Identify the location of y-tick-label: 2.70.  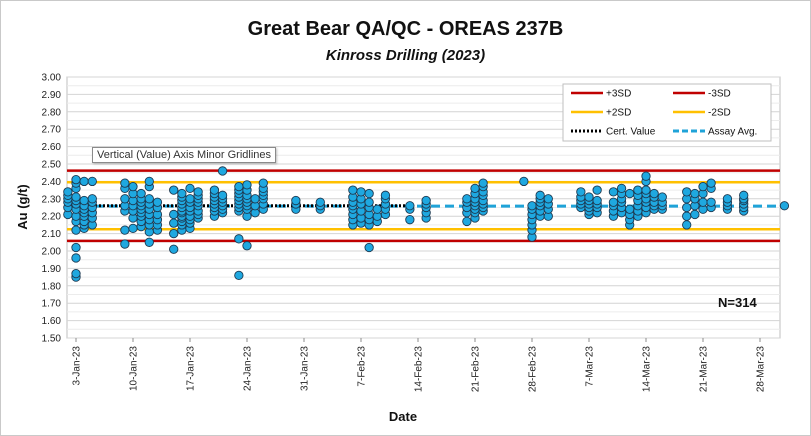
(52, 130).